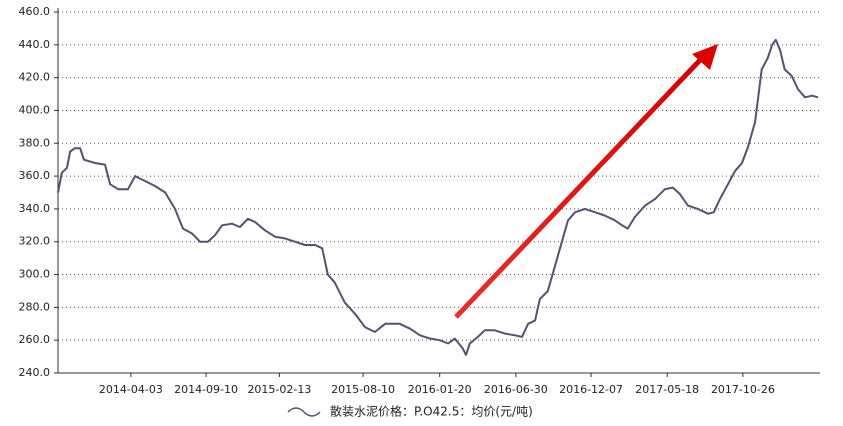 This screenshot has height=426, width=843. Describe the element at coordinates (35, 241) in the screenshot. I see `y-tick-label: 320.0` at that location.